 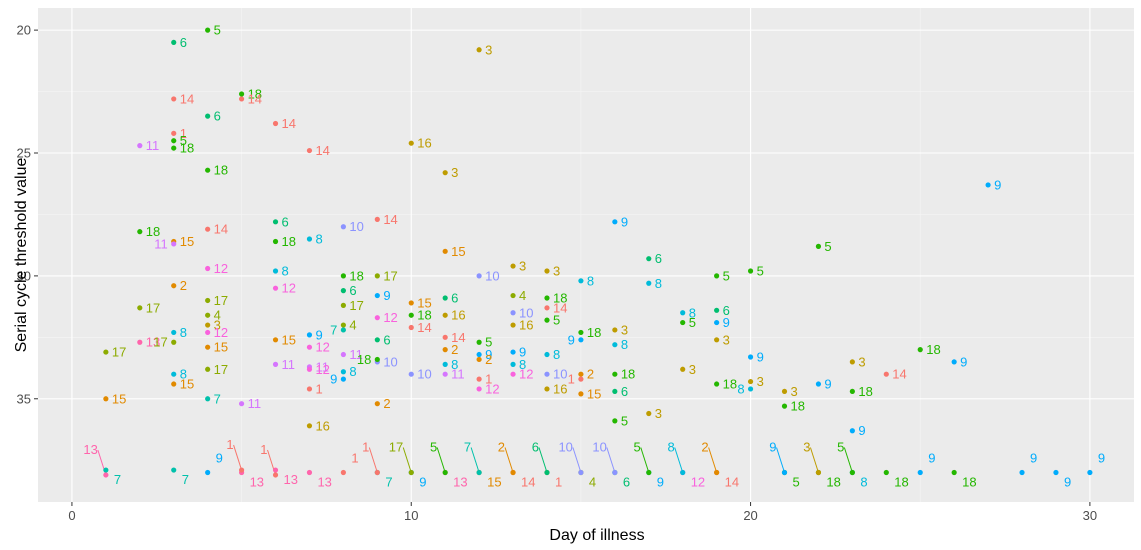 I want to click on x-tick-label: 30, so click(x=1090, y=515).